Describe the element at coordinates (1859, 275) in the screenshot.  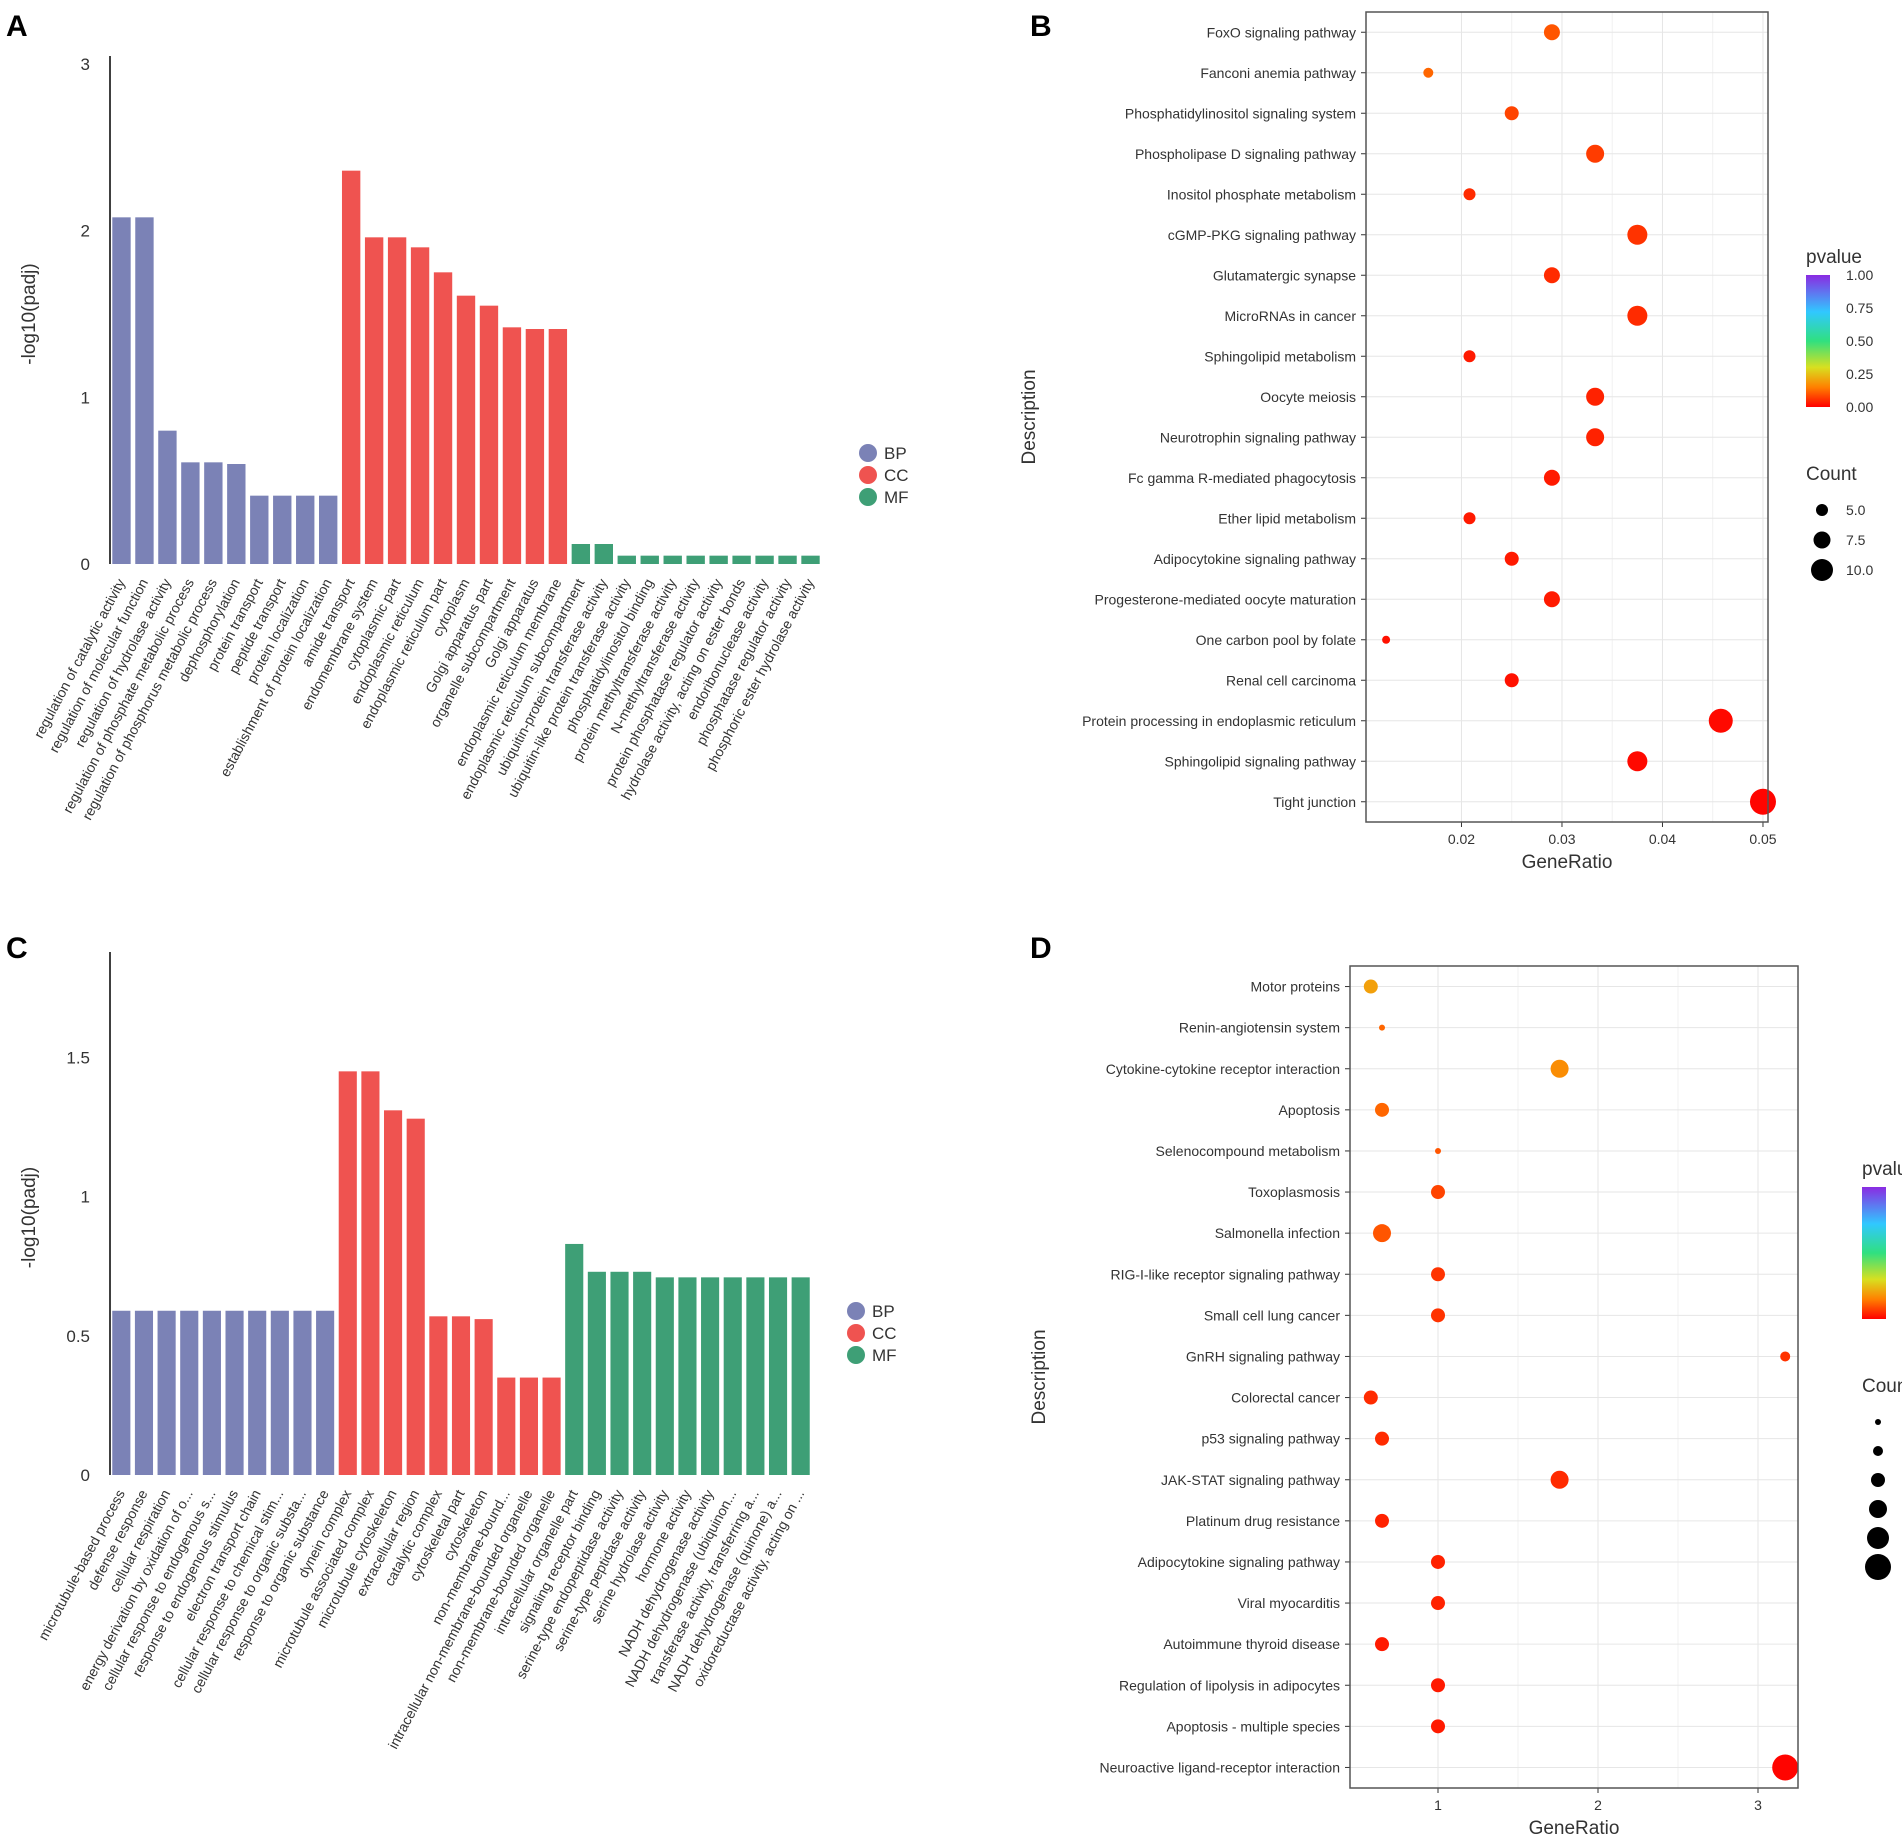
I see `colorbar-tick-label: 1.00` at that location.